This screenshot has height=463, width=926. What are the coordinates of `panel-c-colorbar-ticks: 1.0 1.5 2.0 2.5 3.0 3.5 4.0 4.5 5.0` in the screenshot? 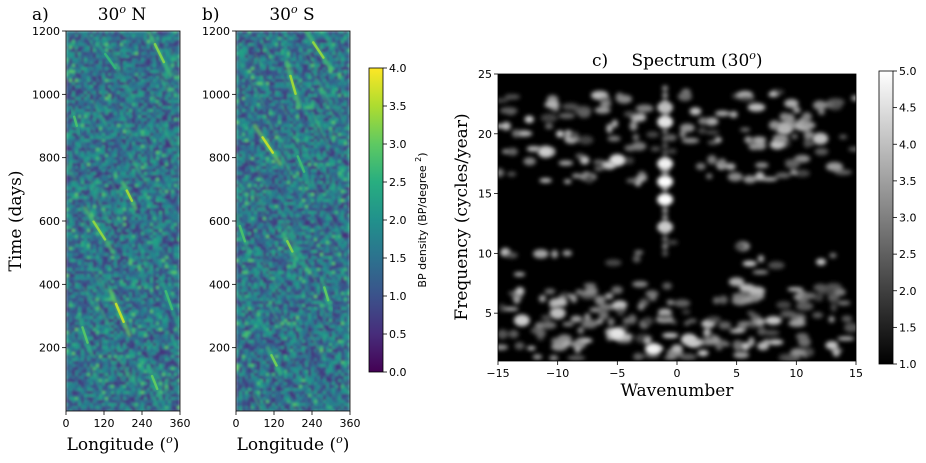 It's located at (905, 218).